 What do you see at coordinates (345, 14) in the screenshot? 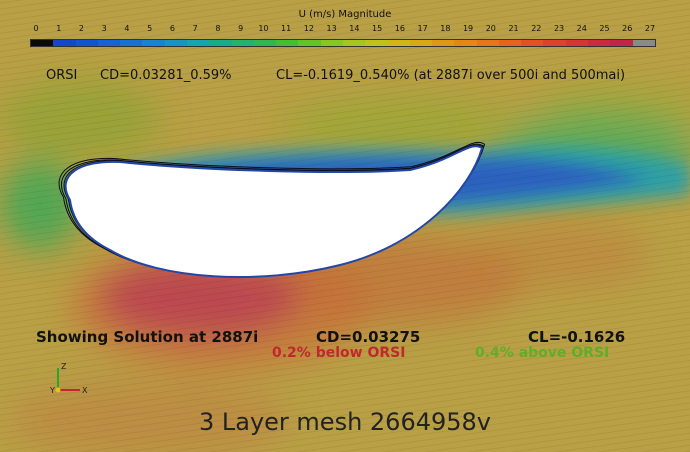
I see `colorbar-title: U (m/s) Magnitude` at bounding box center [345, 14].